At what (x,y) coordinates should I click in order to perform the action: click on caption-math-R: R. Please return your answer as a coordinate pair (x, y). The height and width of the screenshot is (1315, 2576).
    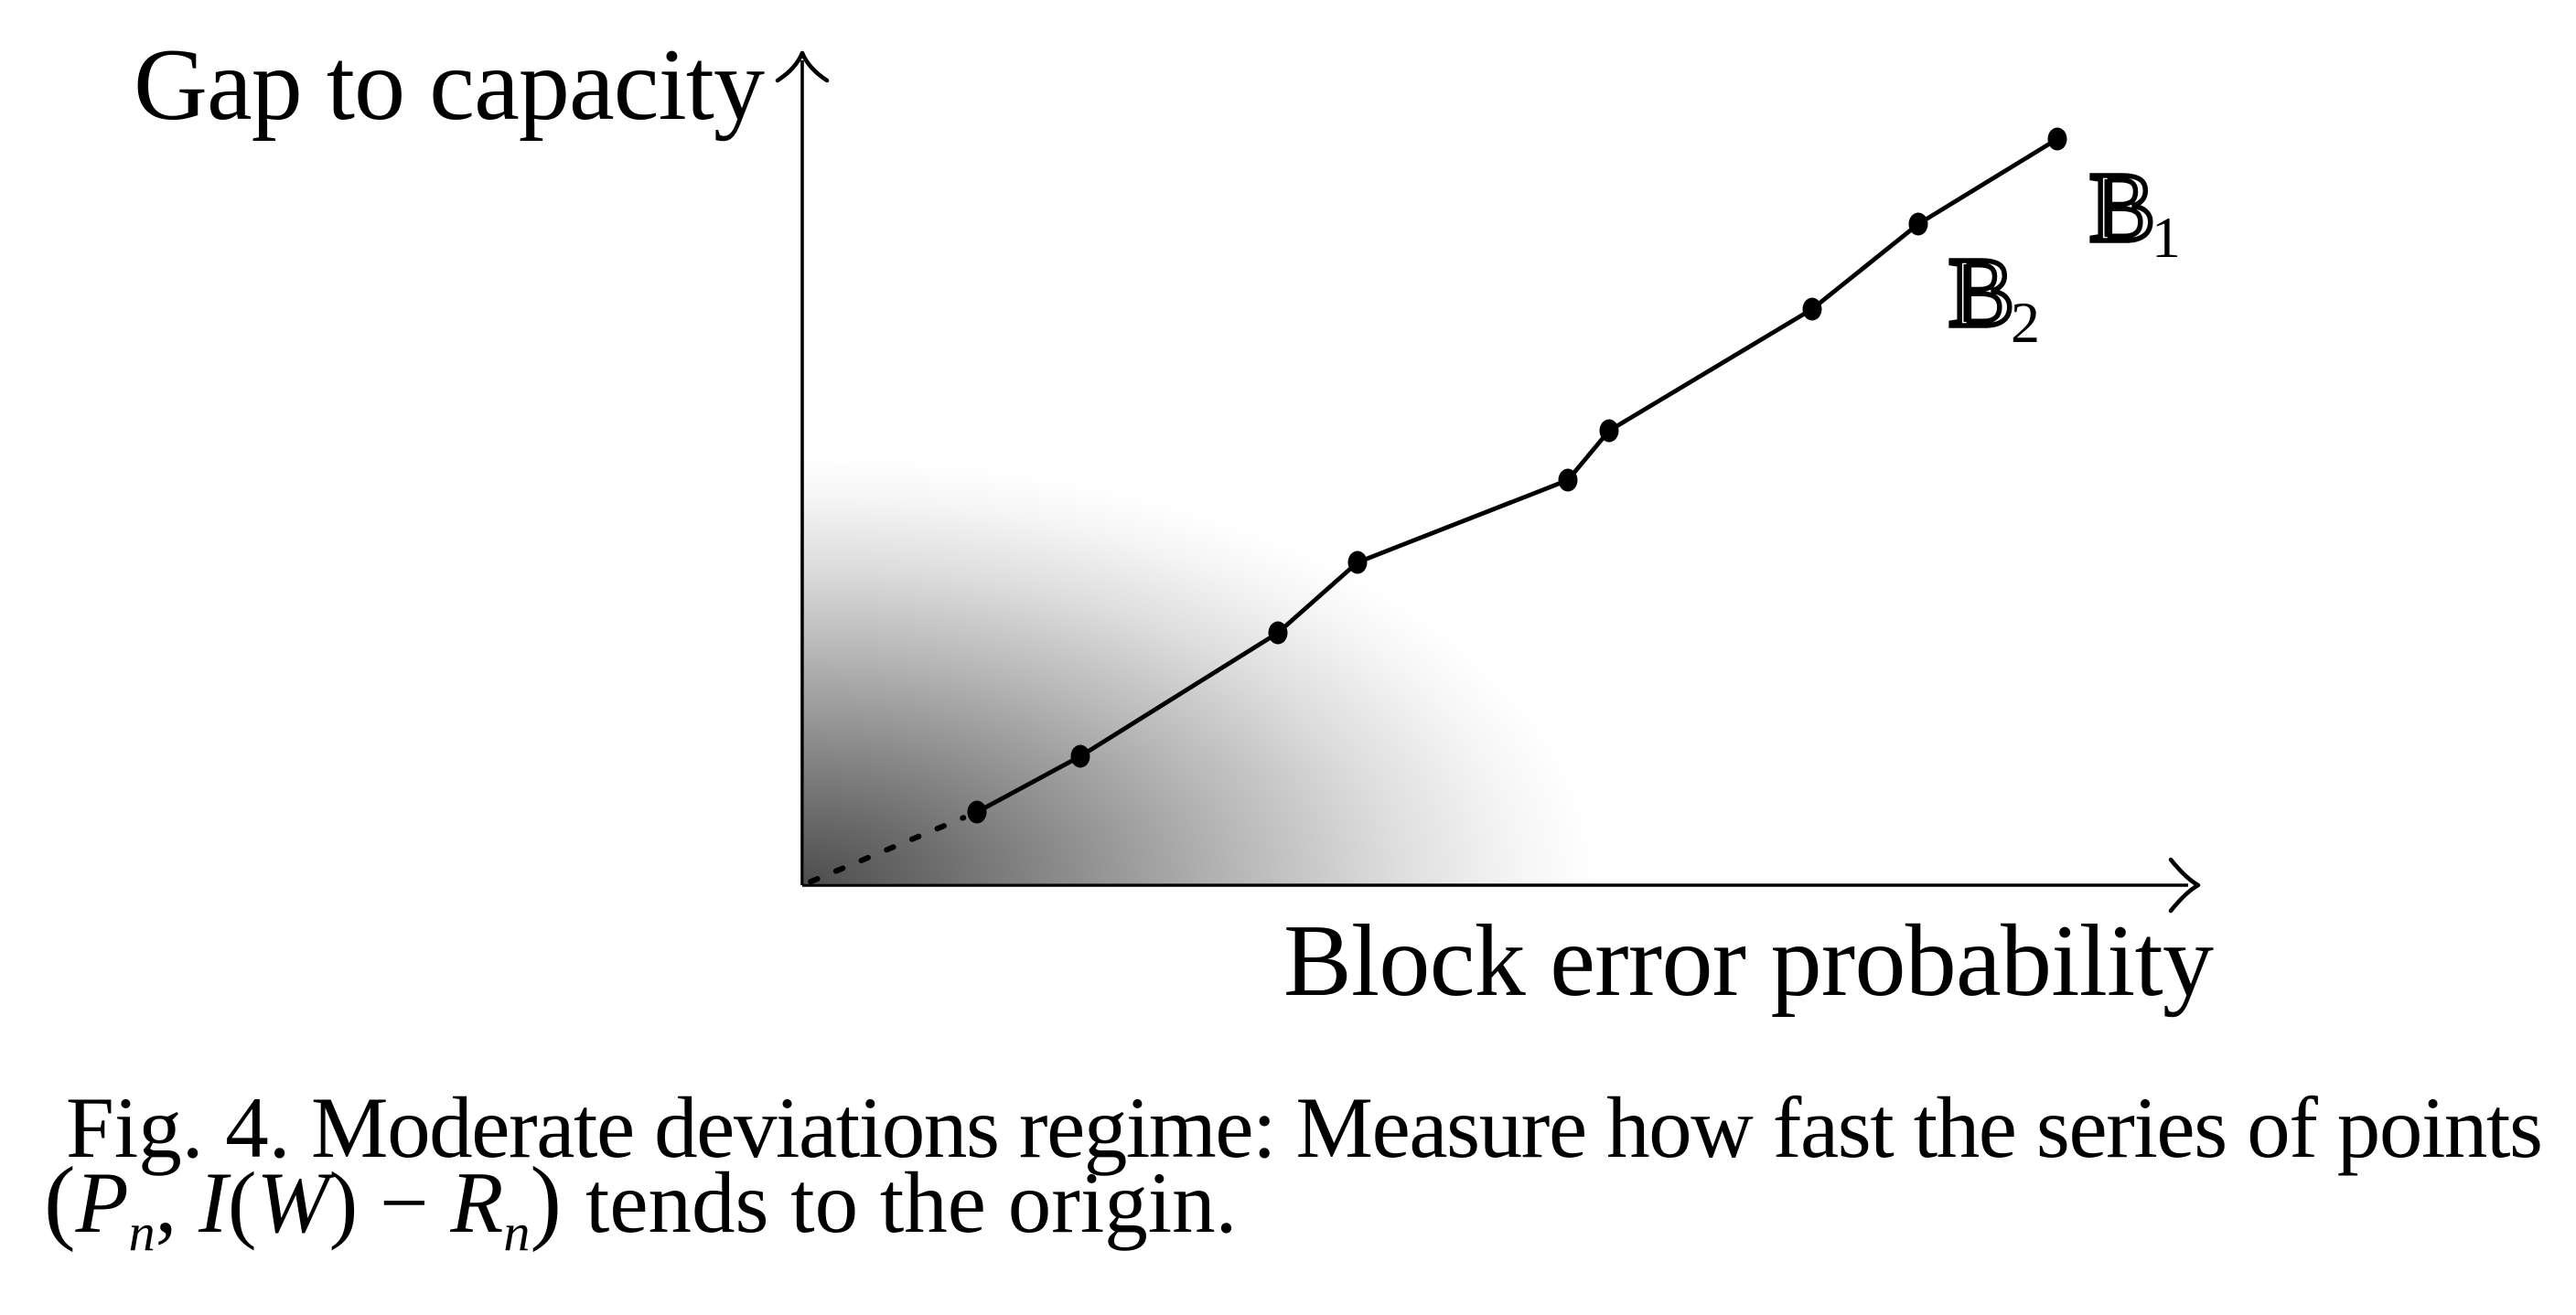
    Looking at the image, I should click on (476, 1202).